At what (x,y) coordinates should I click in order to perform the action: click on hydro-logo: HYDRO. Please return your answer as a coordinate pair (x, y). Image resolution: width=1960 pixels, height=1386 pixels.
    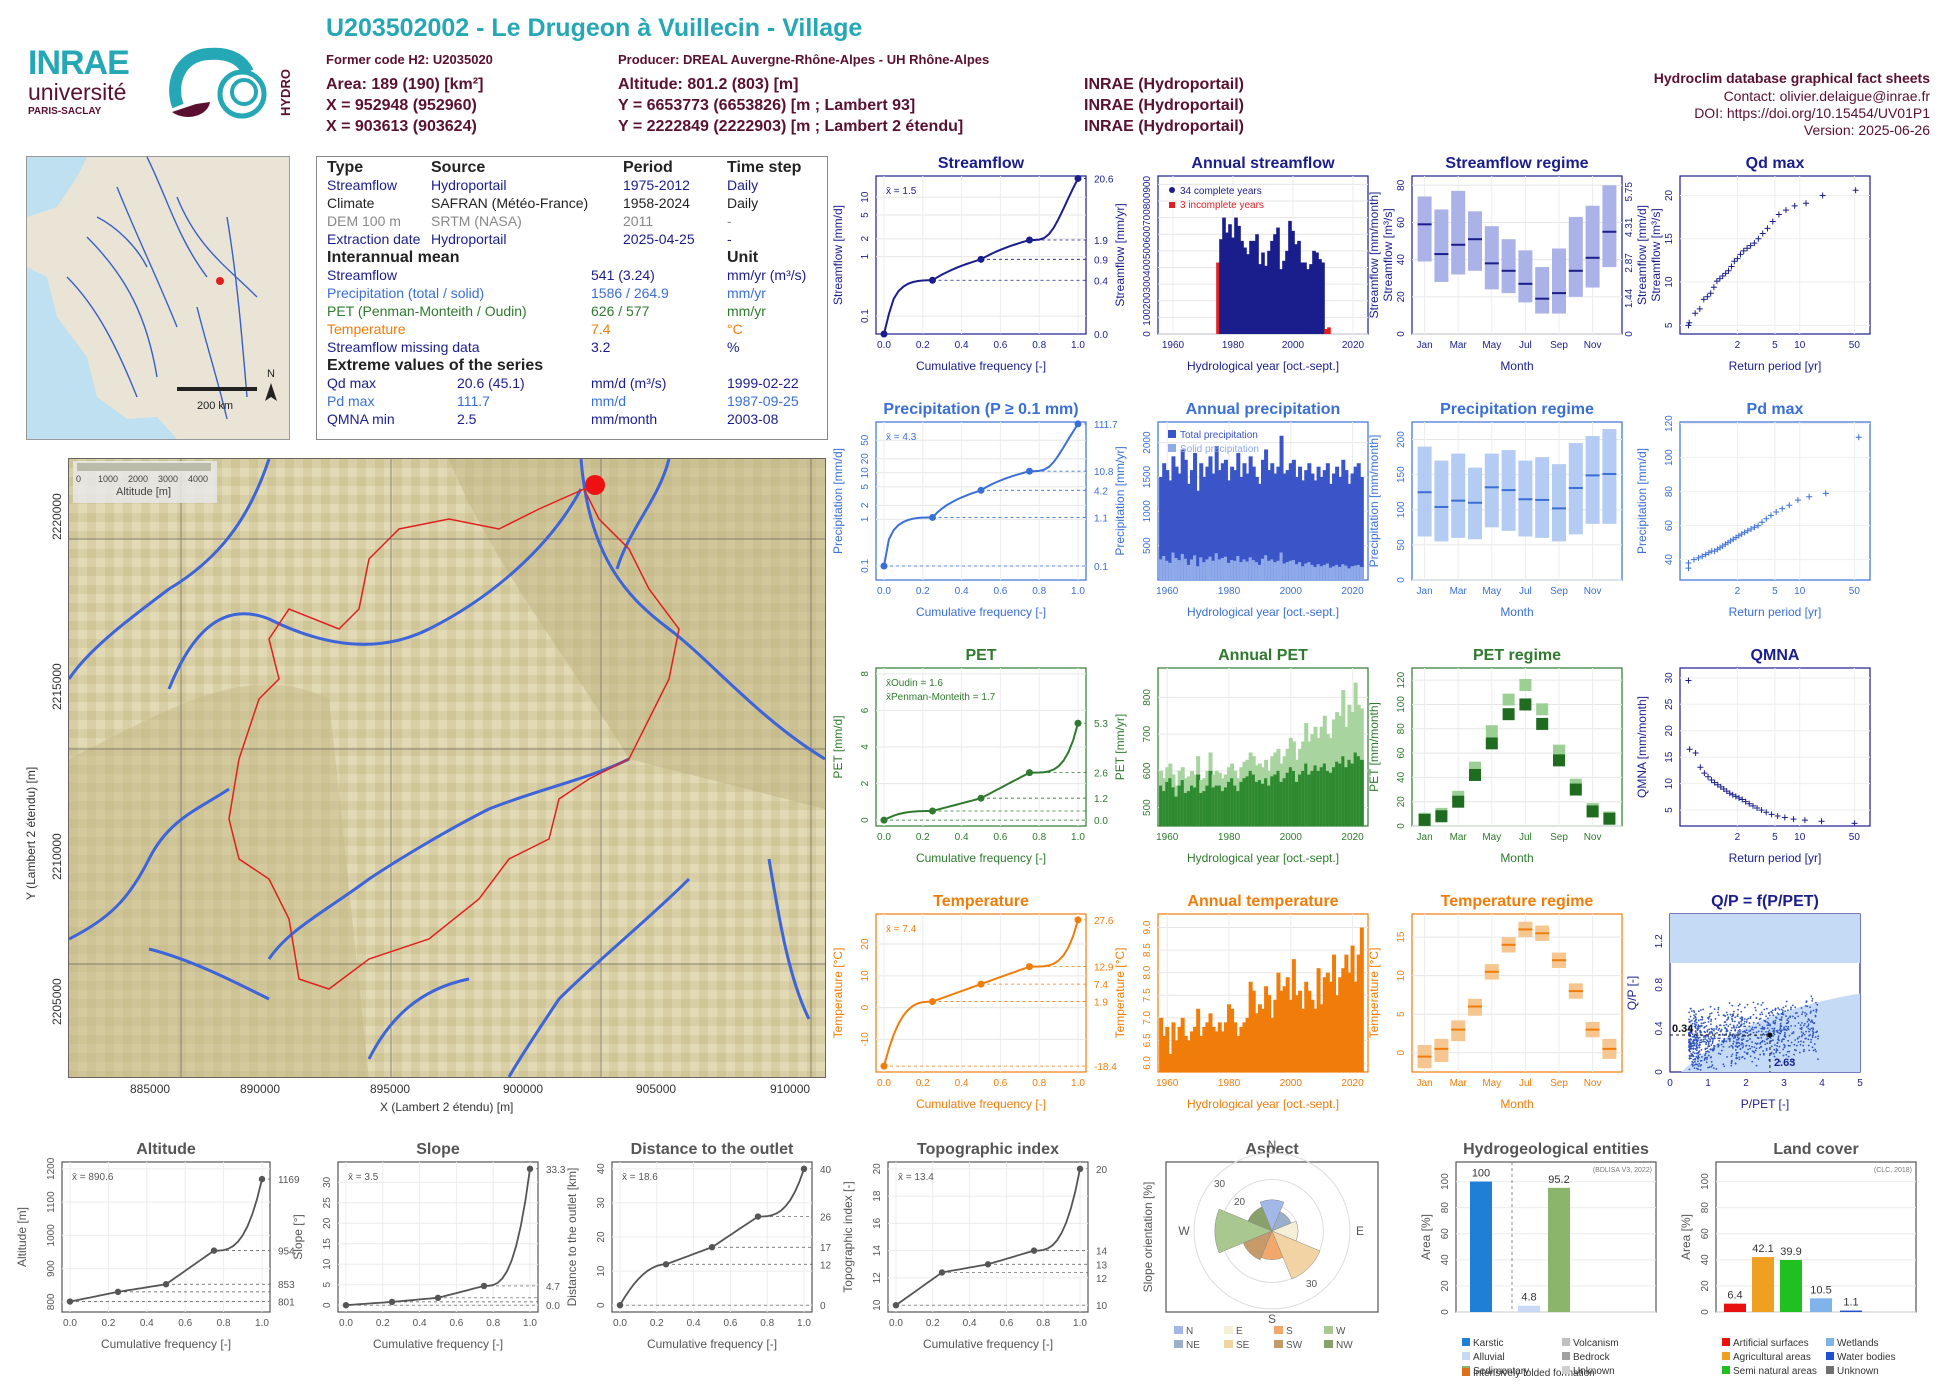
    Looking at the image, I should click on (231, 83).